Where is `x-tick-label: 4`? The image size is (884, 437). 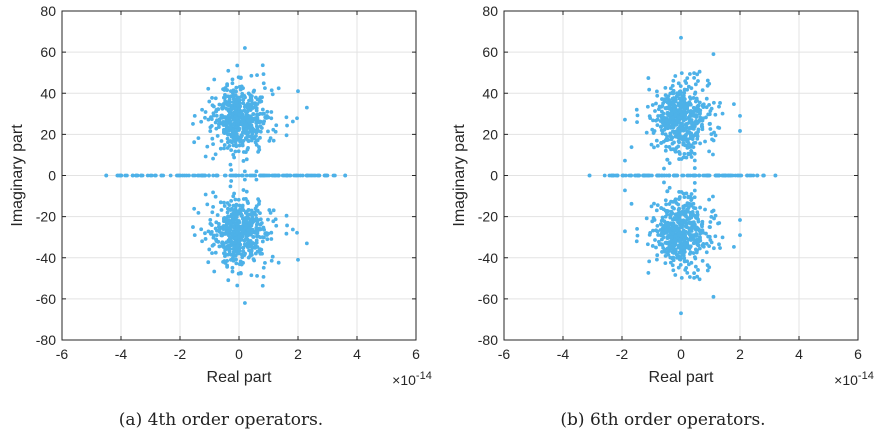
x-tick-label: 4 is located at coordinates (357, 354).